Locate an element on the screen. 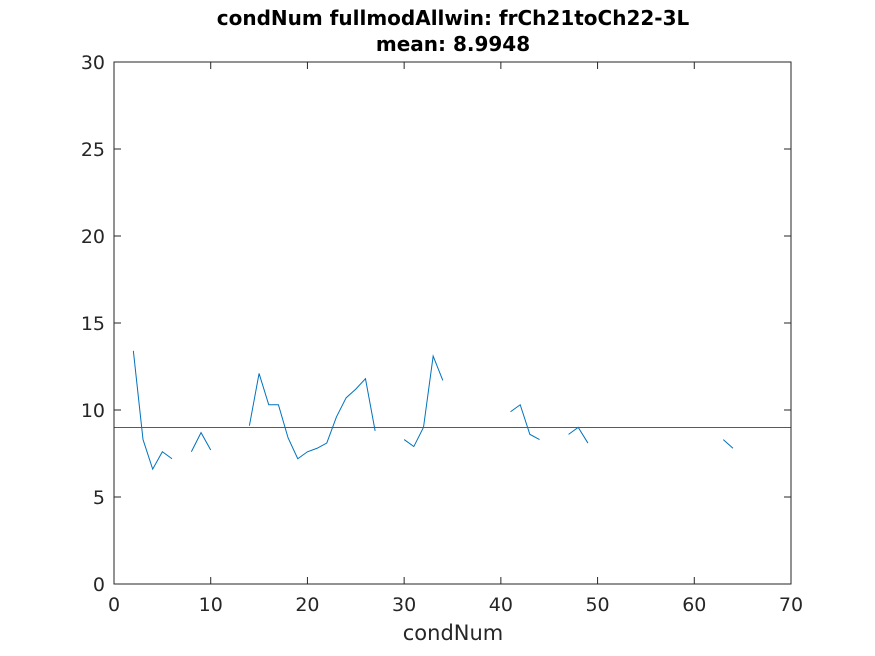  chart-subtitle: mean: 8.9948 is located at coordinates (453, 44).